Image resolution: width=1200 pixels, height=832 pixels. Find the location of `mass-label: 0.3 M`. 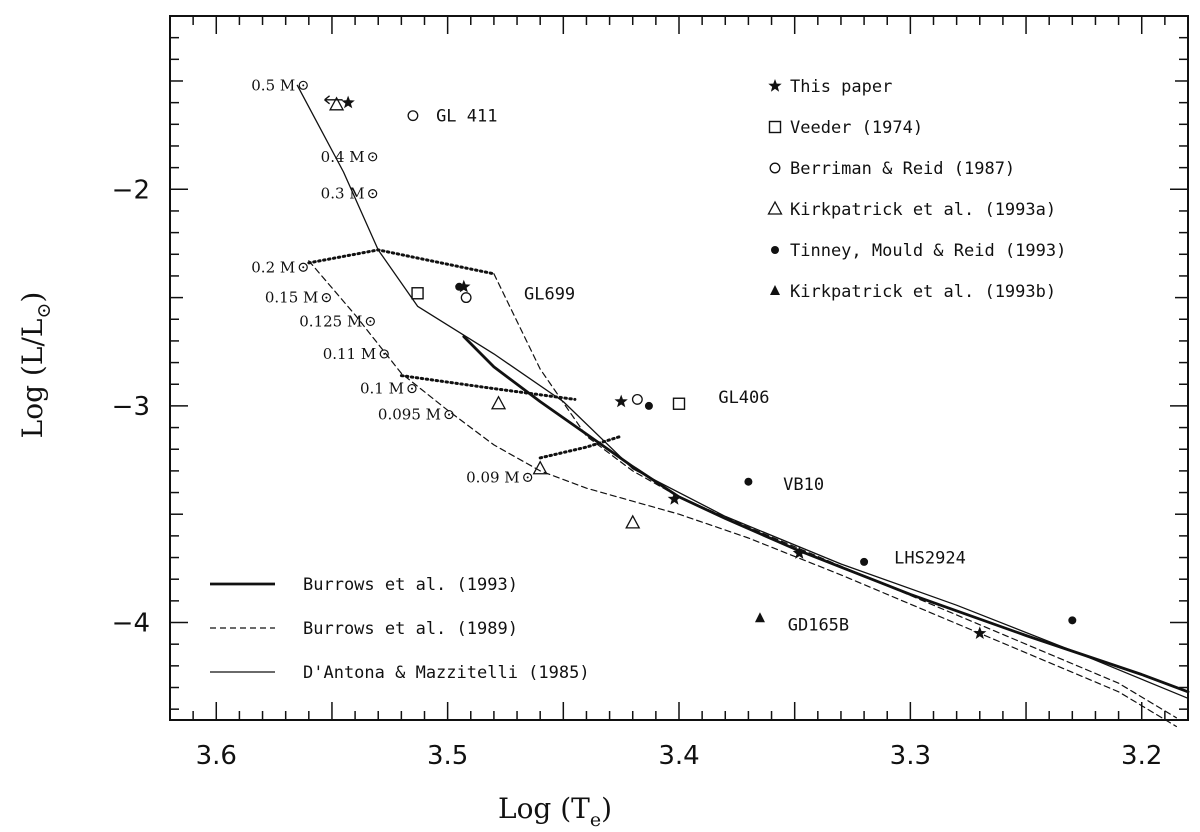

mass-label: 0.3 M is located at coordinates (343, 194).